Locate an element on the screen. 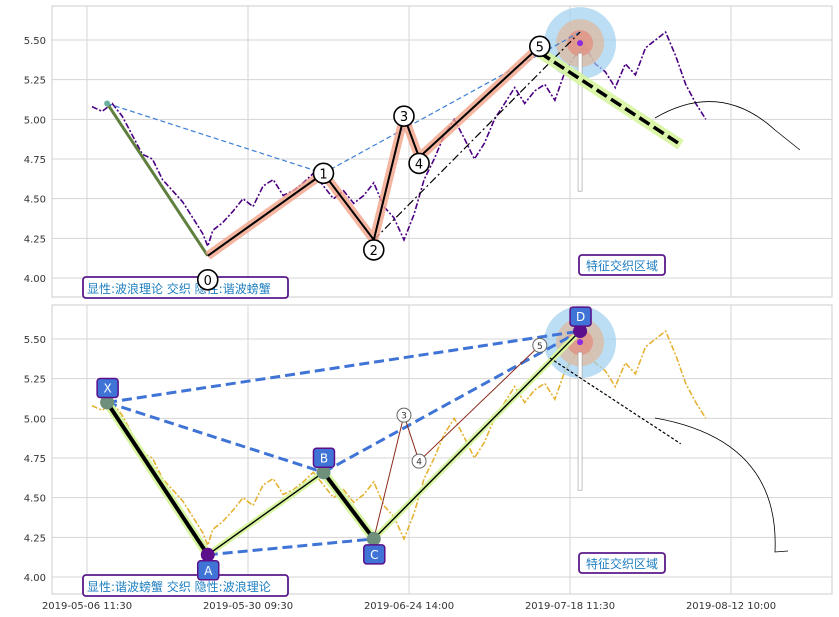 This screenshot has width=839, height=617. harmonic-label-text: B is located at coordinates (324, 458).